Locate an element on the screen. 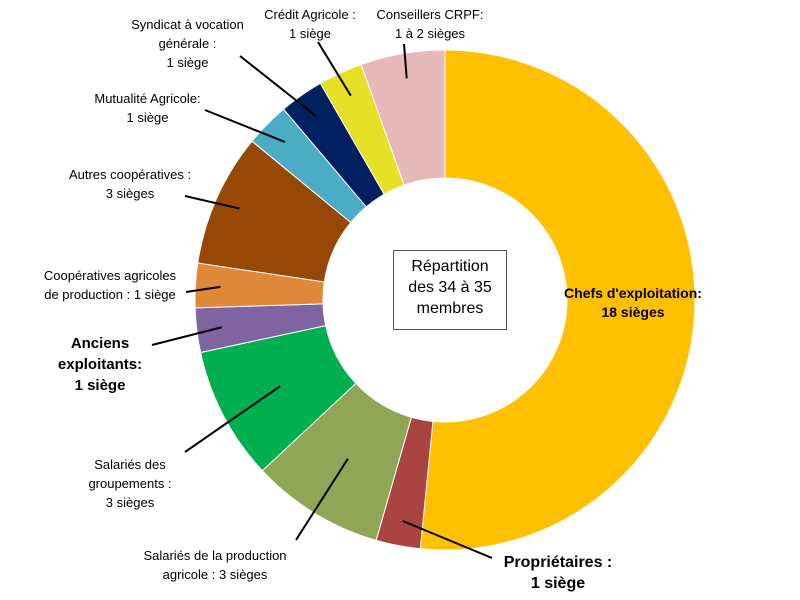 This screenshot has width=800, height=600. center-title-line-3: membres is located at coordinates (450, 308).